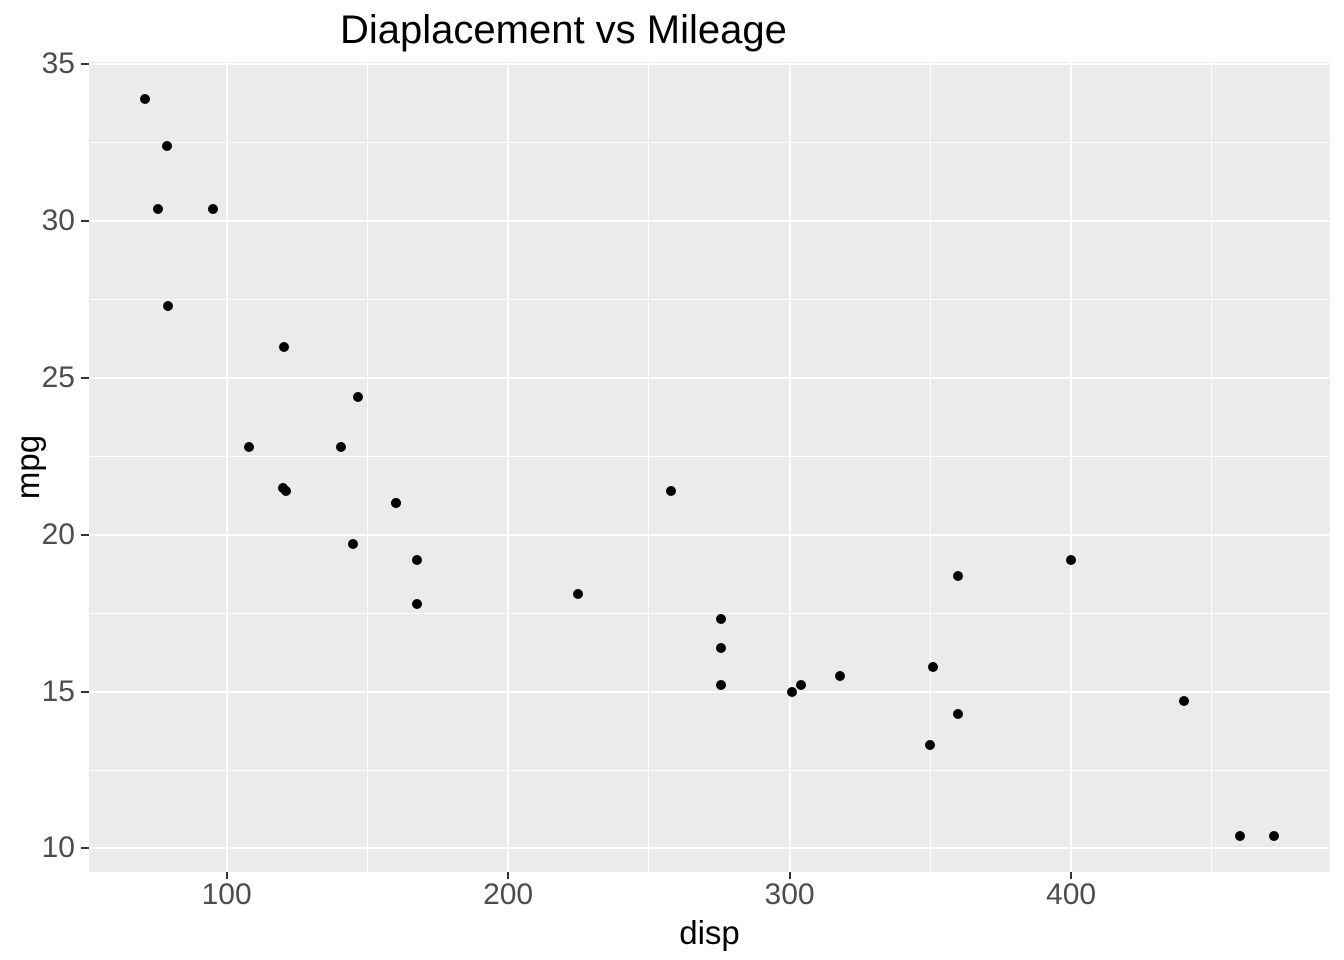  What do you see at coordinates (508, 894) in the screenshot?
I see `x-tick-label: 200` at bounding box center [508, 894].